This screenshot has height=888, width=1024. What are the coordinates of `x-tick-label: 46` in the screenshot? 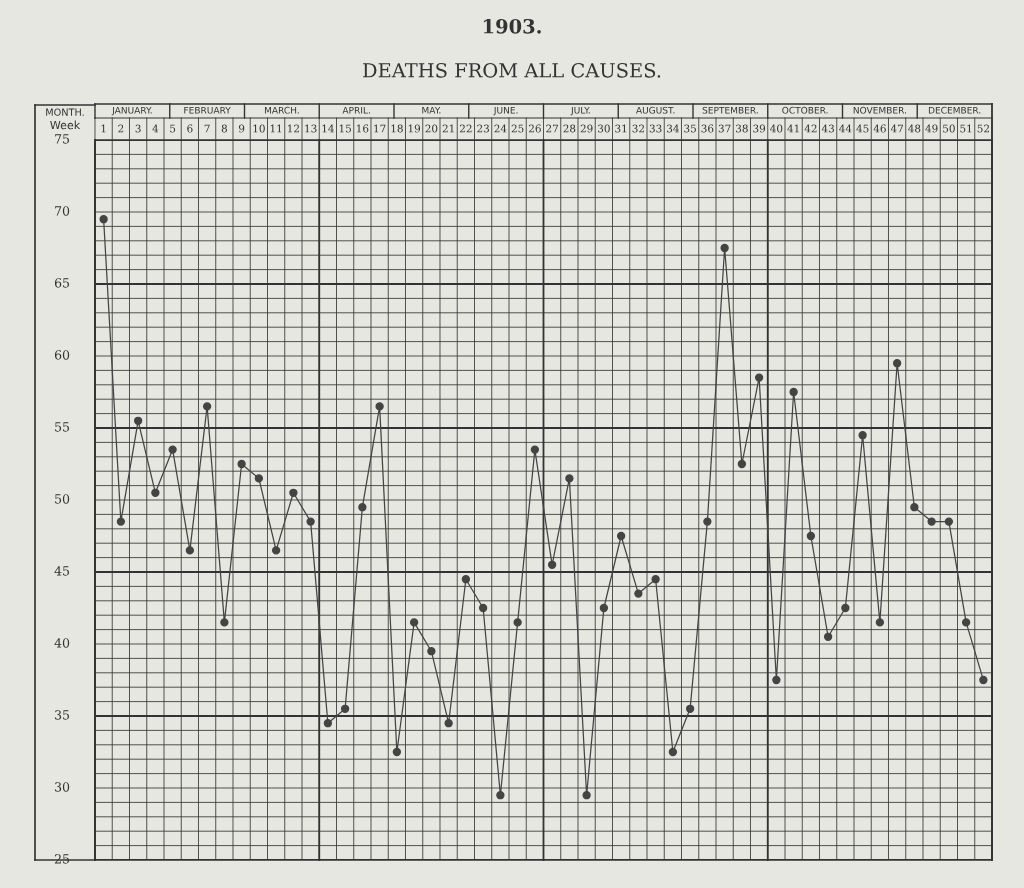 It's located at (879, 128).